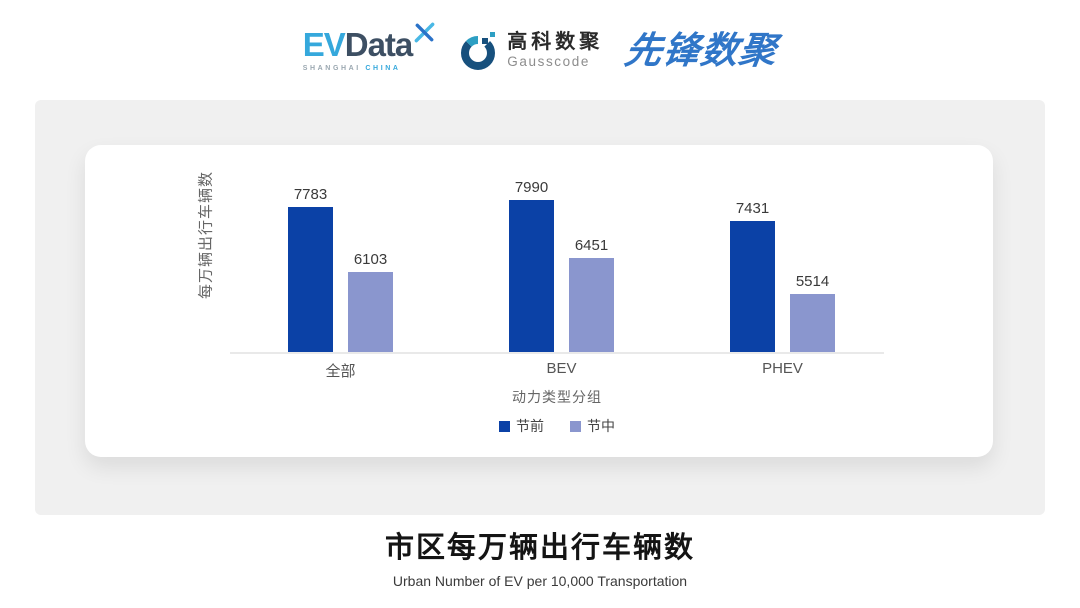 The image size is (1080, 608). I want to click on category-axis: 全部 BEV PHEV, so click(557, 370).